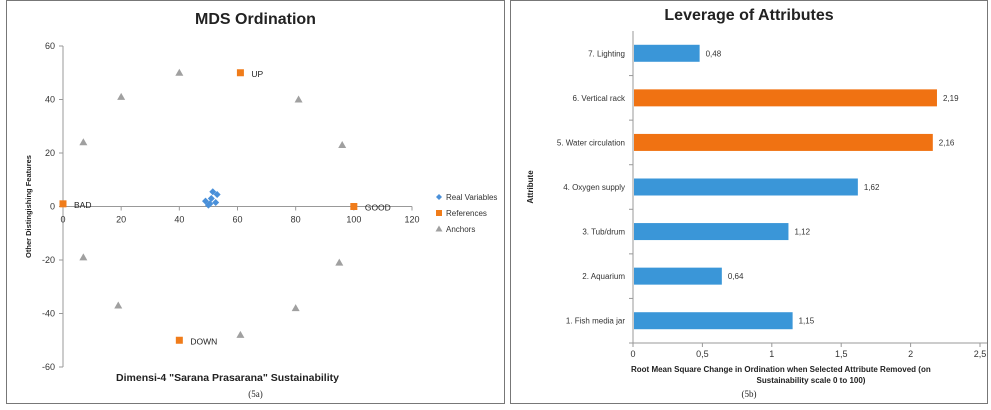  I want to click on y-axis-title: Attribute, so click(530, 187).